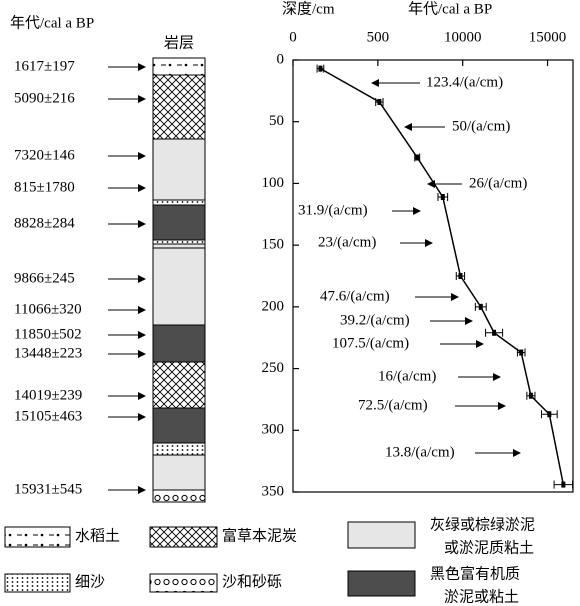 The width and height of the screenshot is (580, 606). Describe the element at coordinates (273, 491) in the screenshot. I see `y-tick-label: 350` at that location.